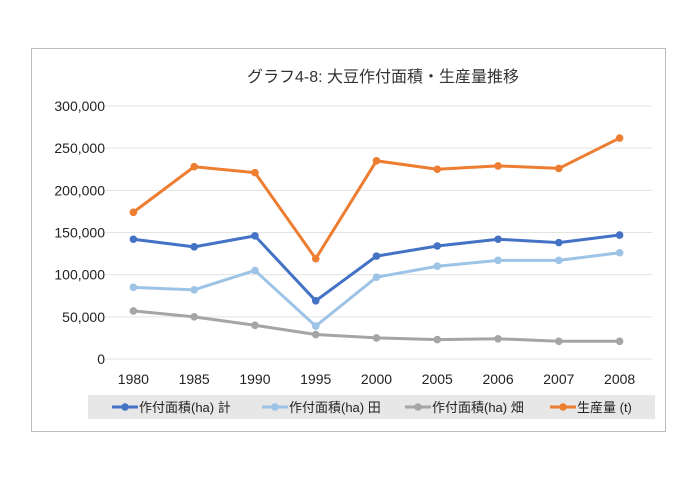 This screenshot has height=483, width=700. I want to click on x-tick-label: 1980, so click(133, 379).